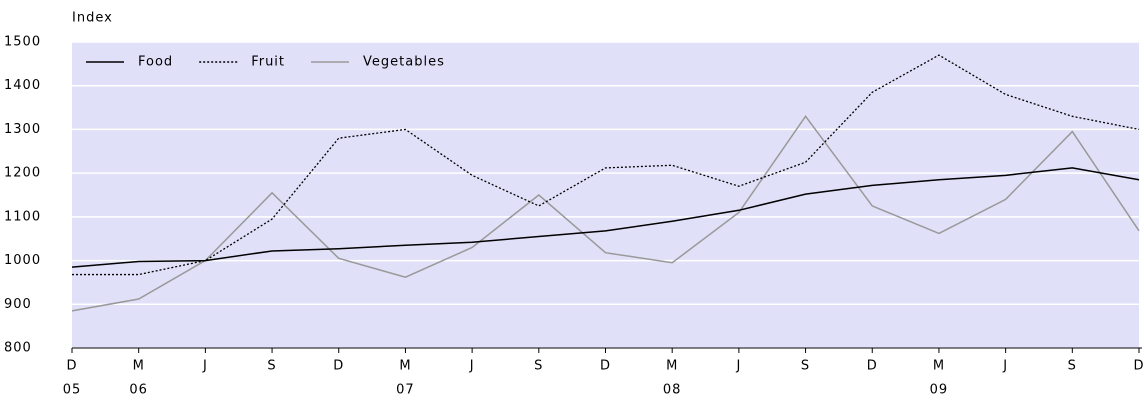 The height and width of the screenshot is (407, 1144). What do you see at coordinates (405, 390) in the screenshot?
I see `x-year-label: 07` at bounding box center [405, 390].